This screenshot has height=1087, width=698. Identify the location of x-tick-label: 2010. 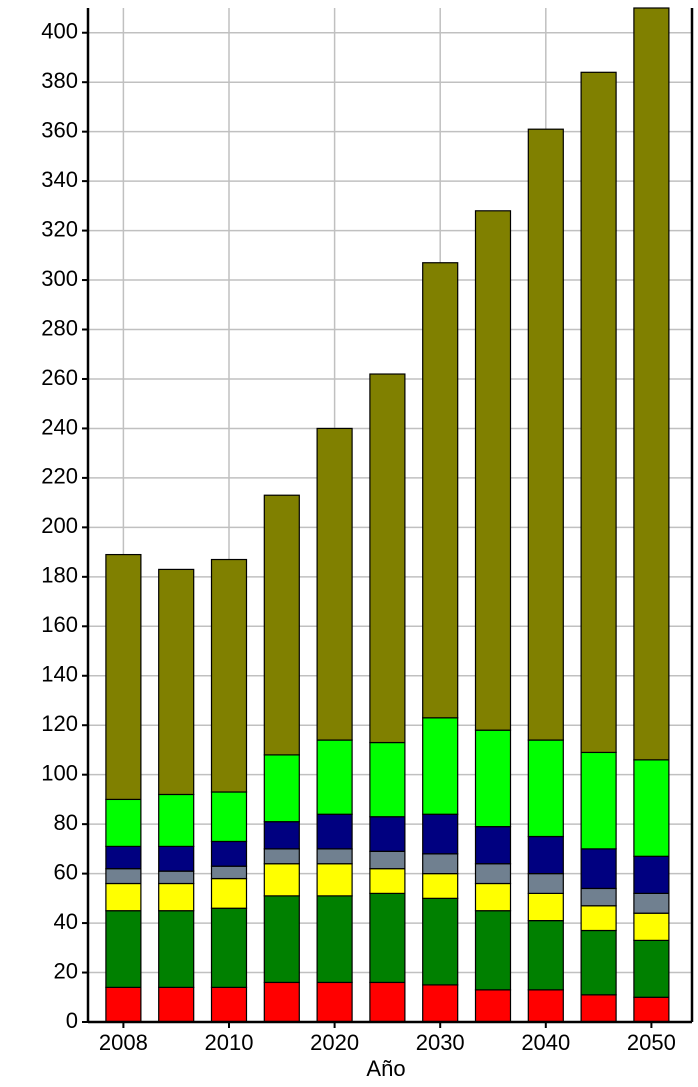
(229, 1042).